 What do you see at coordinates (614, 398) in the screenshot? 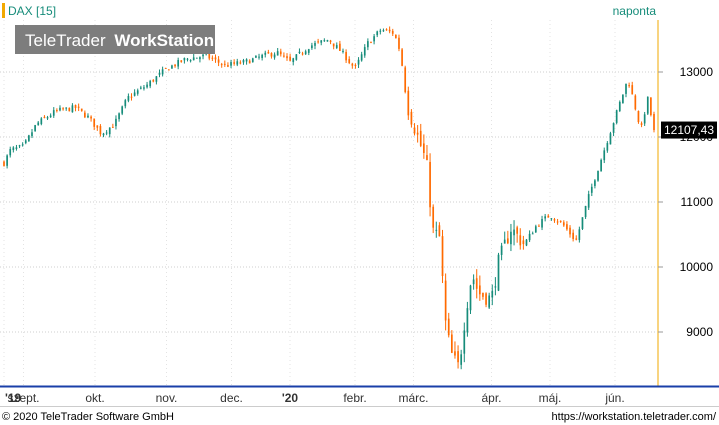
I see `x-tick-label: jún.` at bounding box center [614, 398].